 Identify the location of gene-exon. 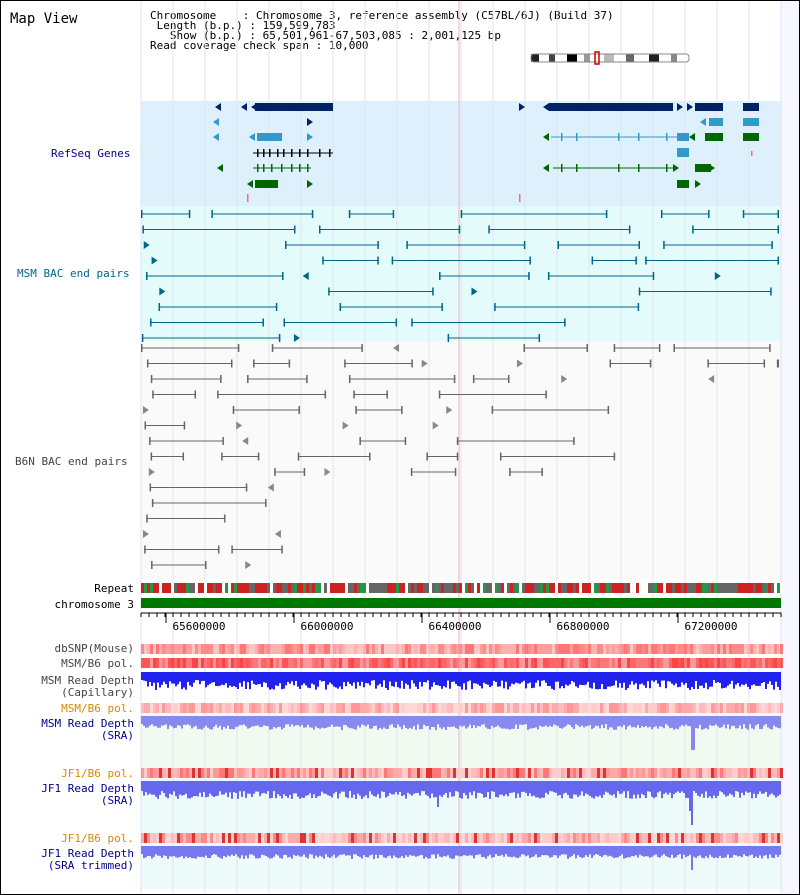
(639, 137).